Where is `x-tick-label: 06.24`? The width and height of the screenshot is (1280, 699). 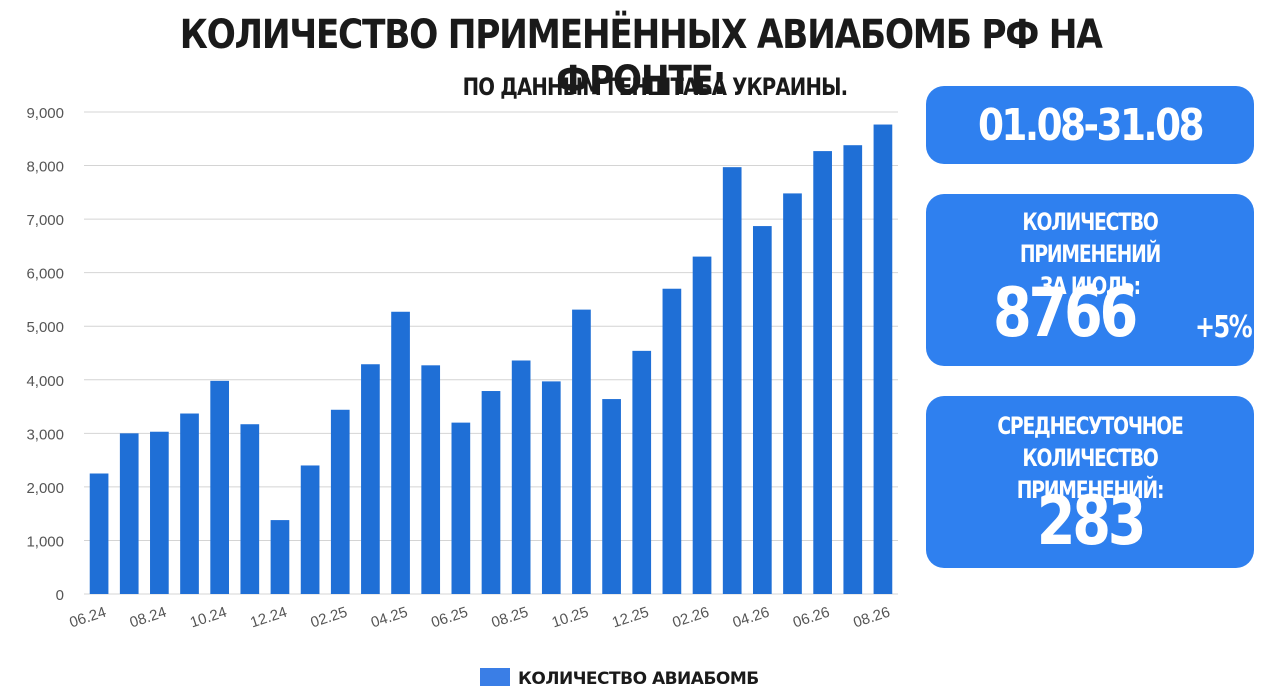 x-tick-label: 06.24 is located at coordinates (87, 618).